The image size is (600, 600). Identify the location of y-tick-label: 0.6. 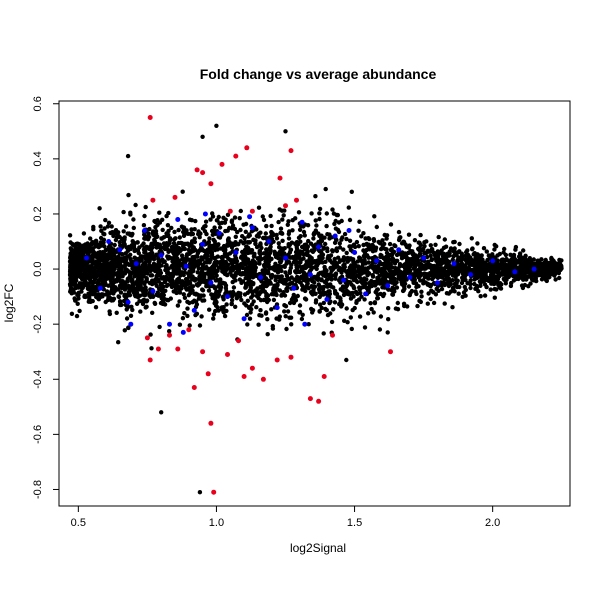
(38, 103).